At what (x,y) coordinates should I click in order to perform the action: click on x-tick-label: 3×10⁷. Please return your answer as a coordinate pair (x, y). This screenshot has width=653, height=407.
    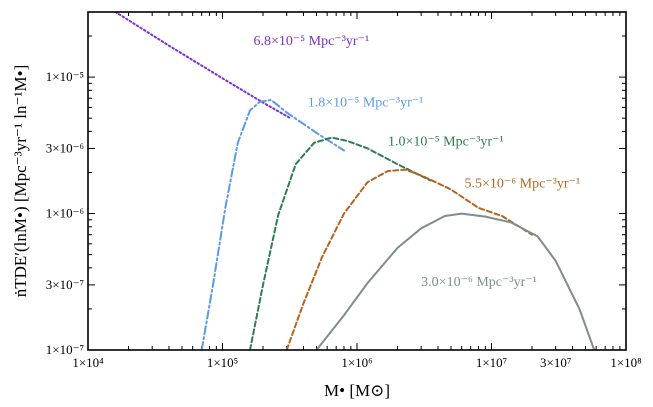
    Looking at the image, I should click on (555, 362).